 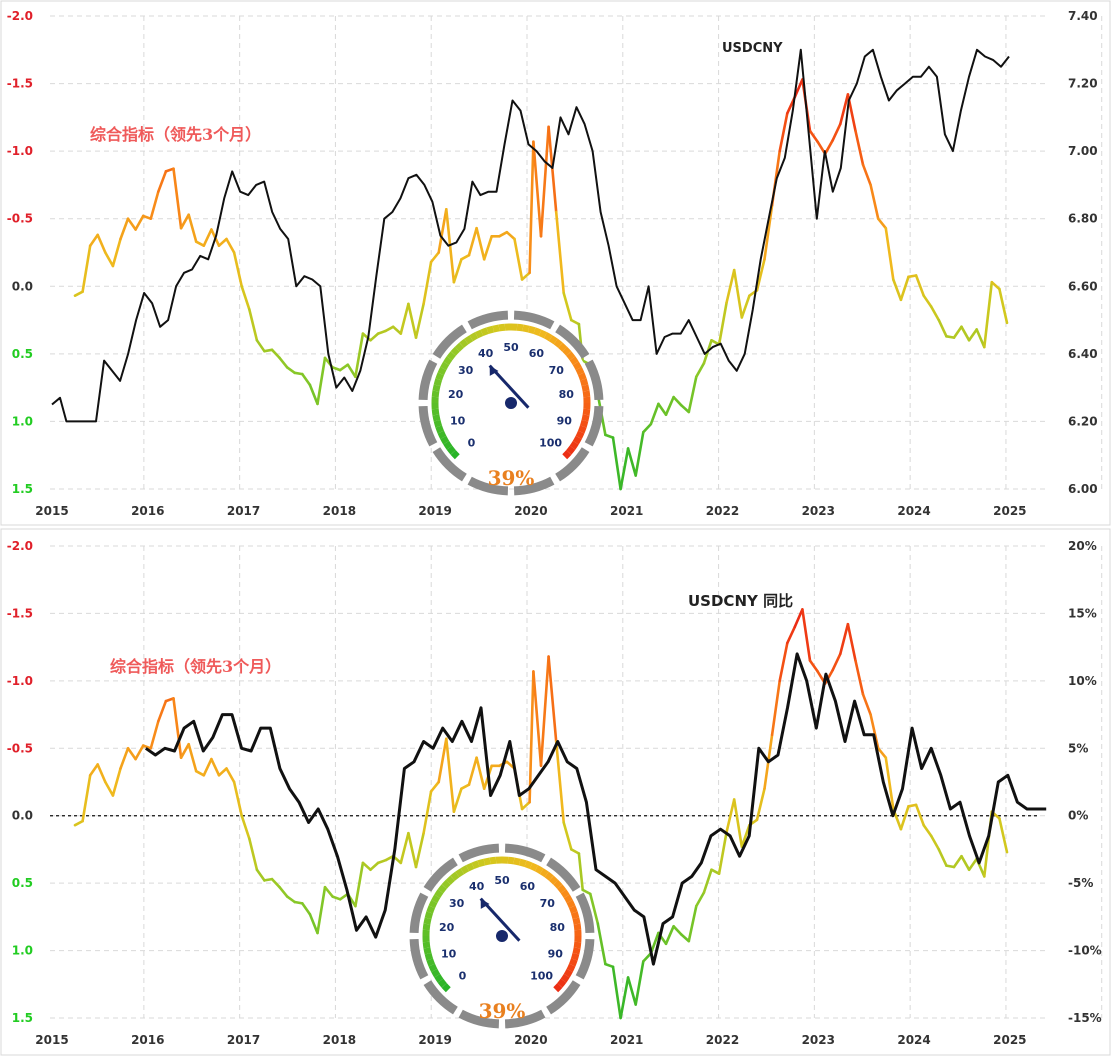 I want to click on x-tick-label: 2021, so click(x=626, y=1040).